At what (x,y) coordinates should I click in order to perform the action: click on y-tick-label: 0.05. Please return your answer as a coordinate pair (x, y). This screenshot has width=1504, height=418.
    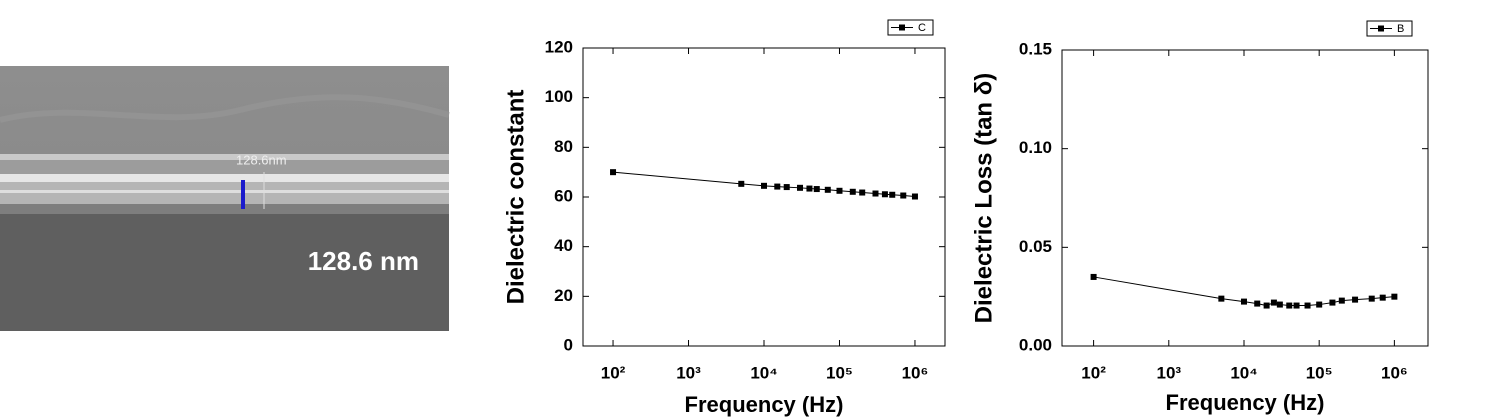
    Looking at the image, I should click on (1035, 246).